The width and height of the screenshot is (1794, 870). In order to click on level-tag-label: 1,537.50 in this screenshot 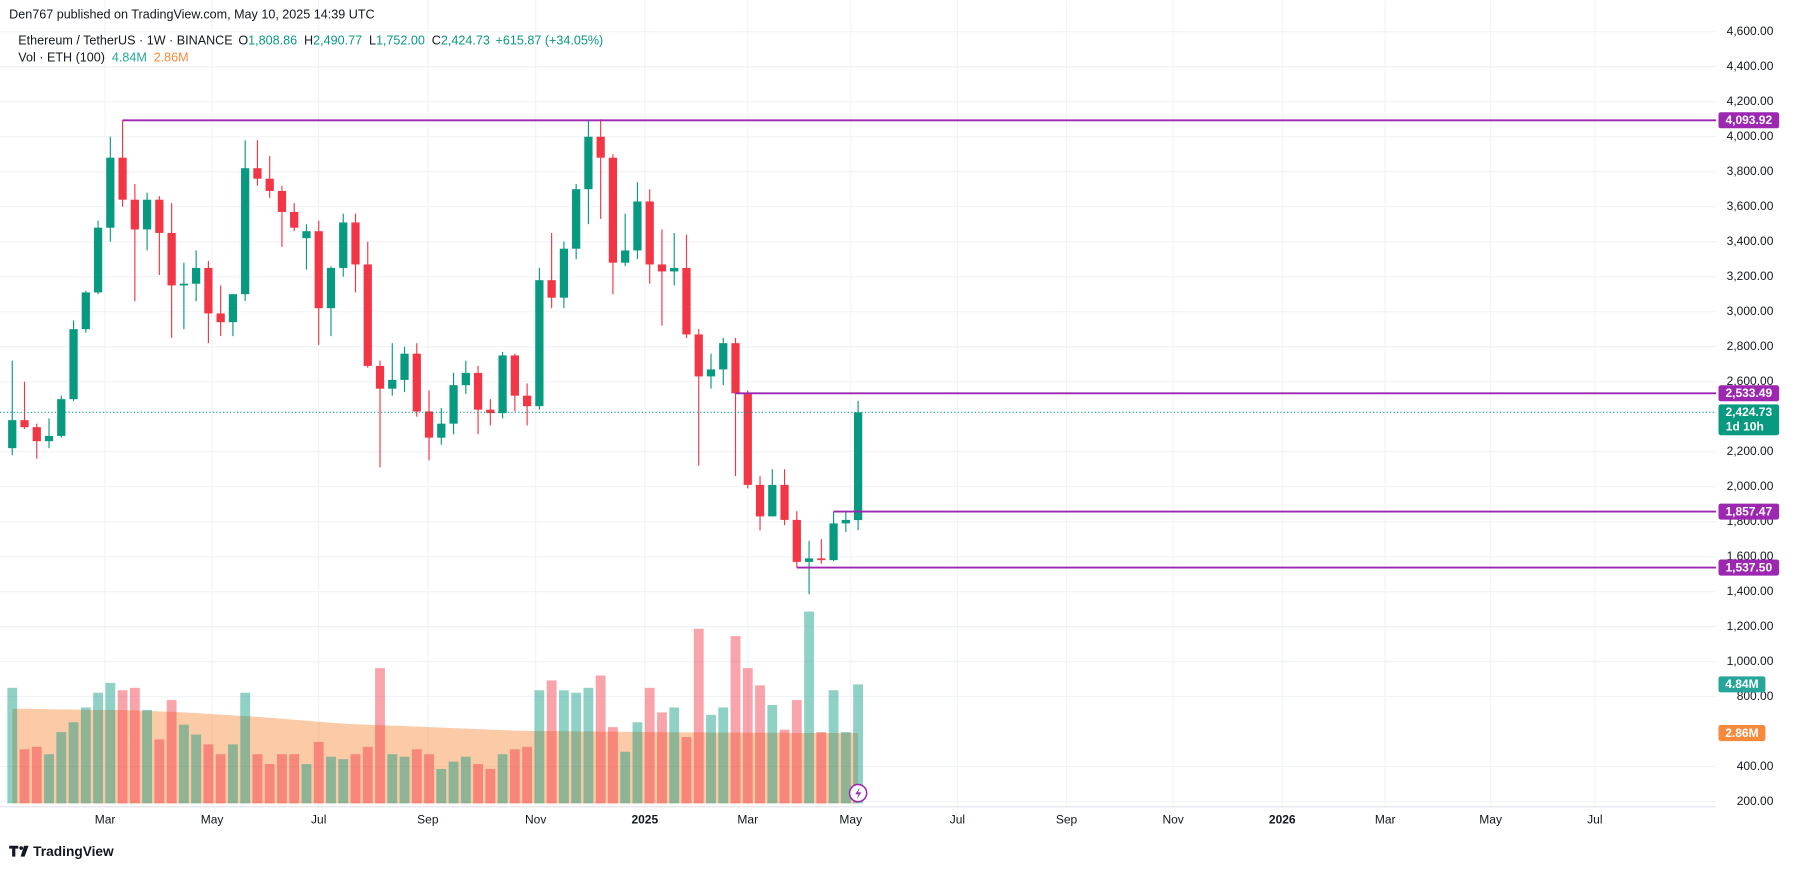, I will do `click(1748, 567)`.